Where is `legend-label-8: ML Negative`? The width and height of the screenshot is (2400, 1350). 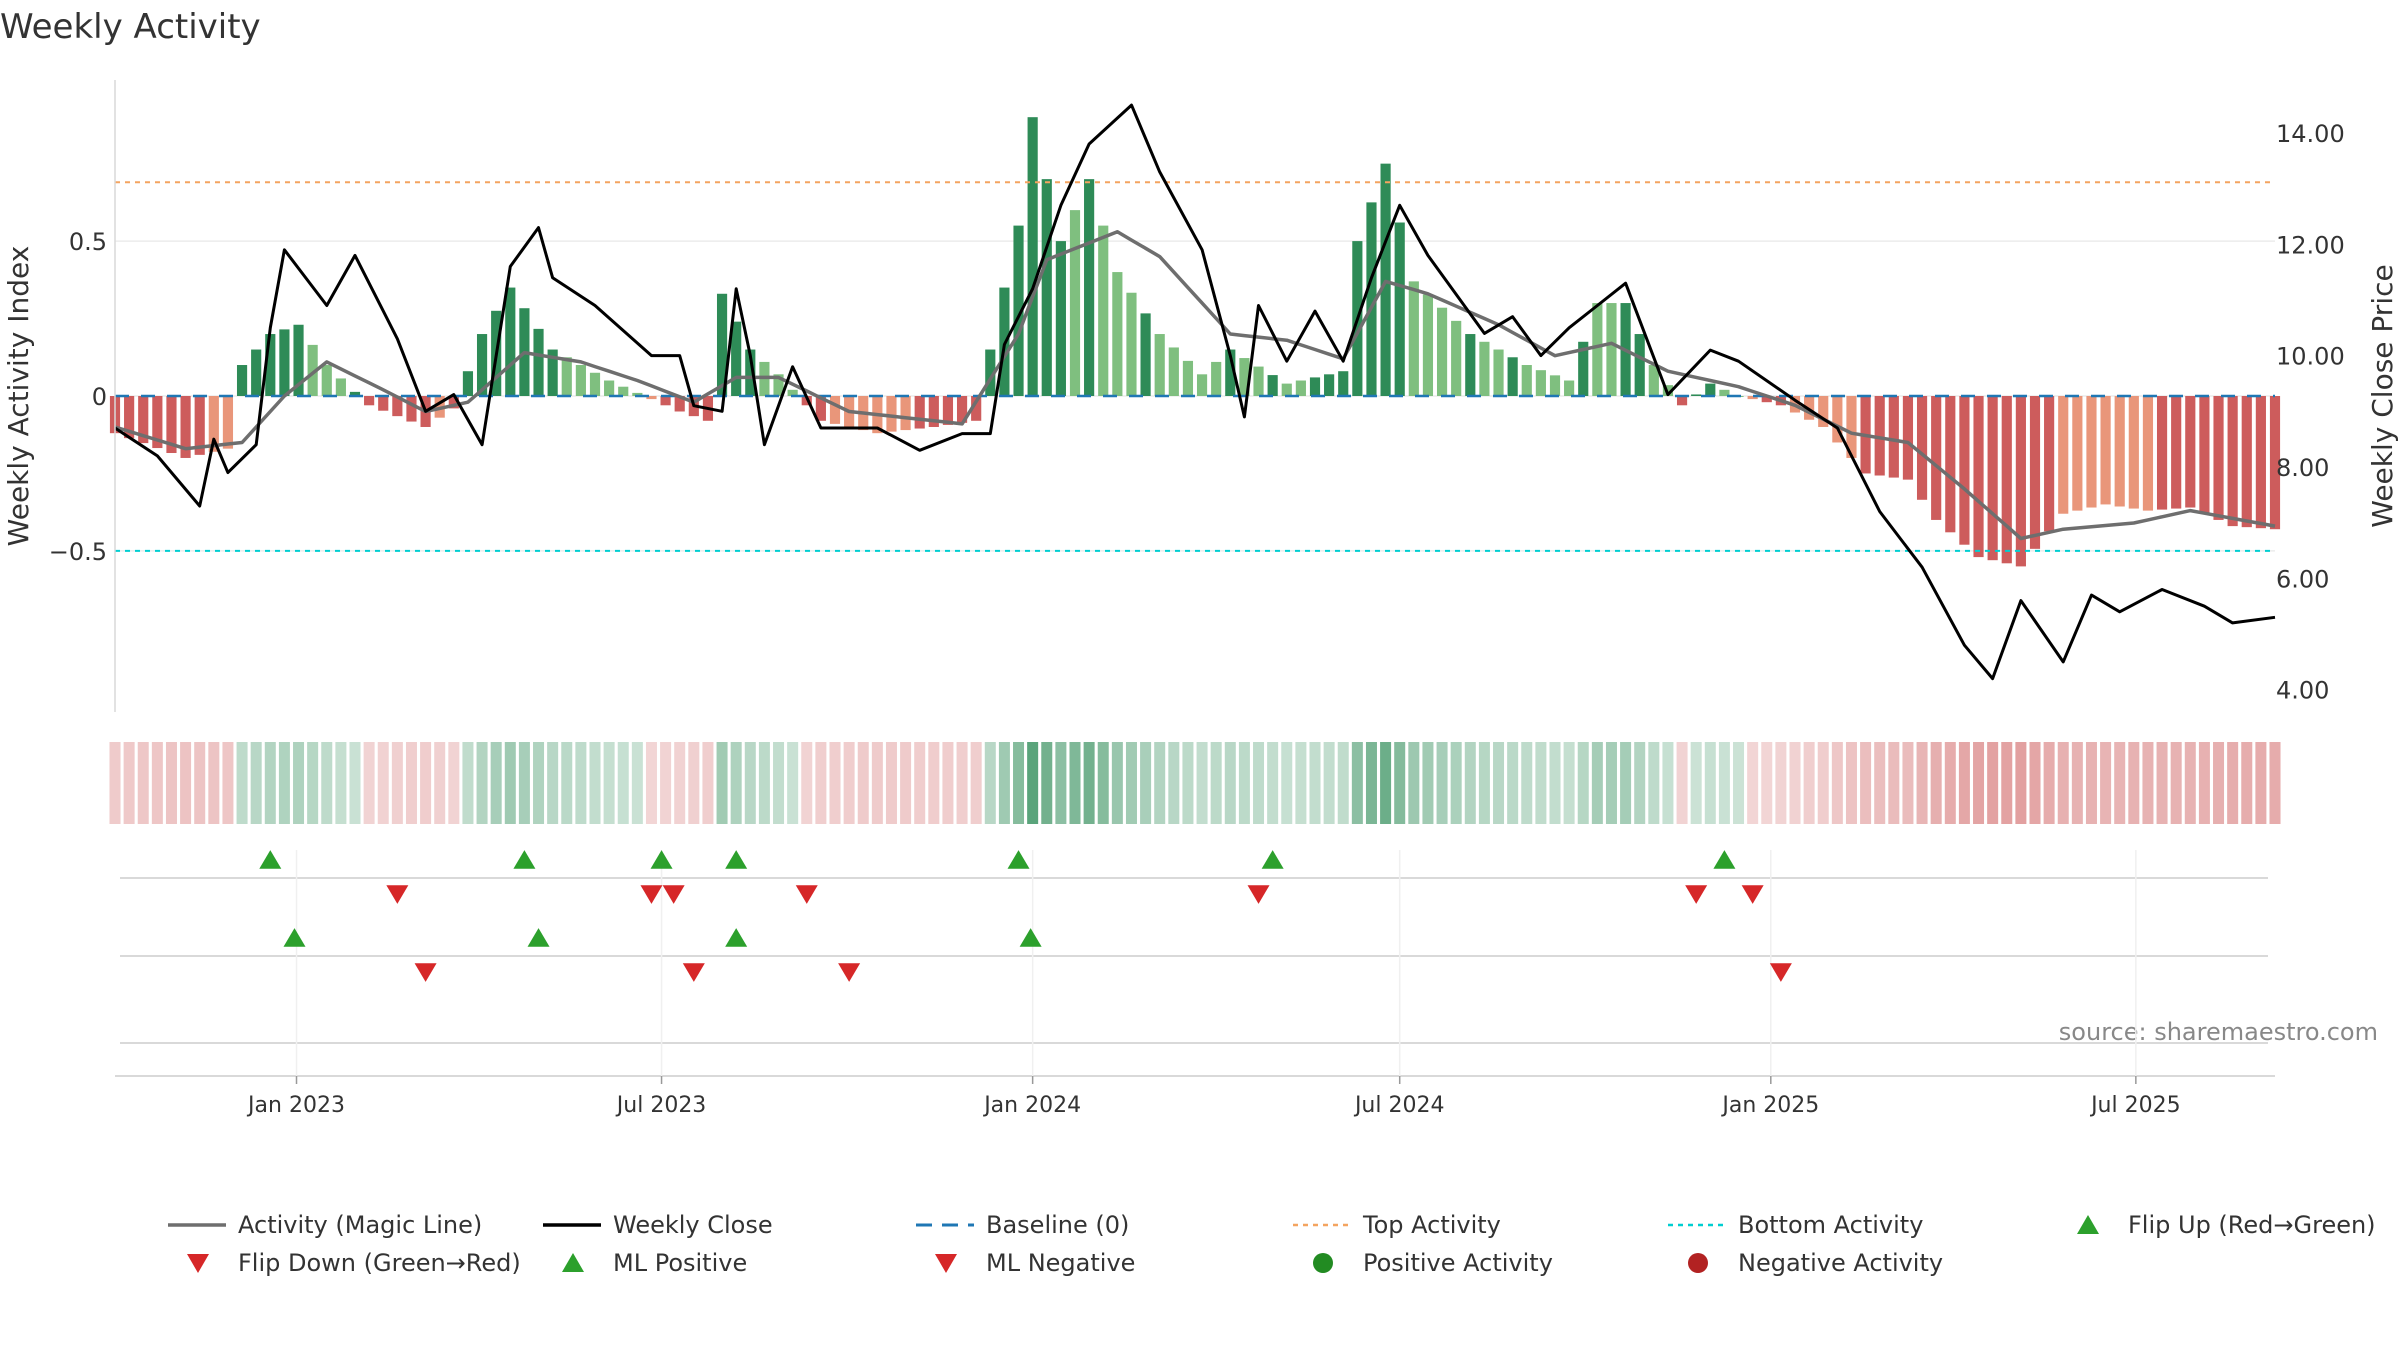
legend-label-8: ML Negative is located at coordinates (1060, 1263).